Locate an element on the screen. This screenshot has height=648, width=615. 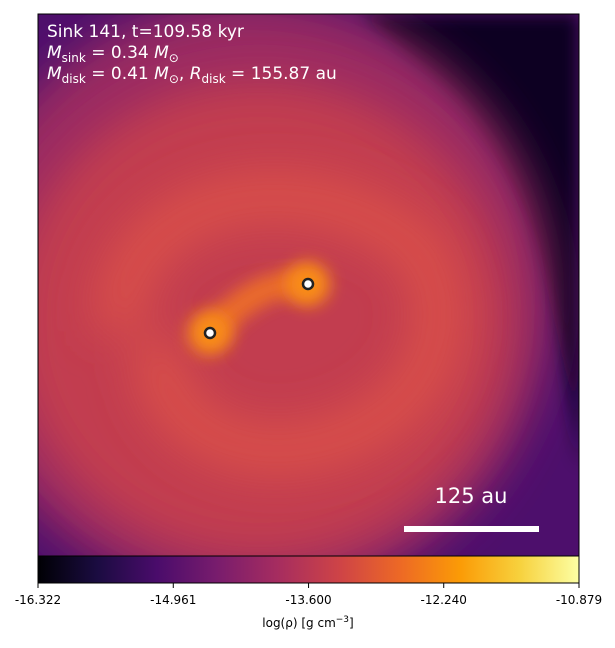
colorbar-label: log(ρ) [g cm−3] is located at coordinates (307, 622).